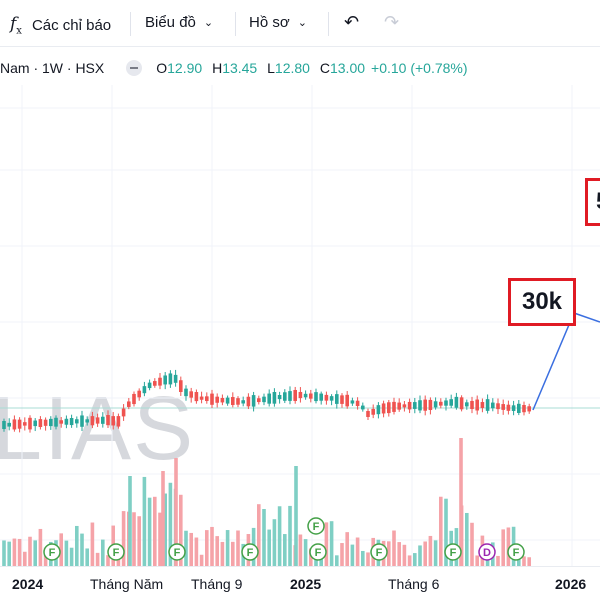 This screenshot has width=600, height=600. Describe the element at coordinates (266, 401) in the screenshot. I see `candlesticks` at that location.